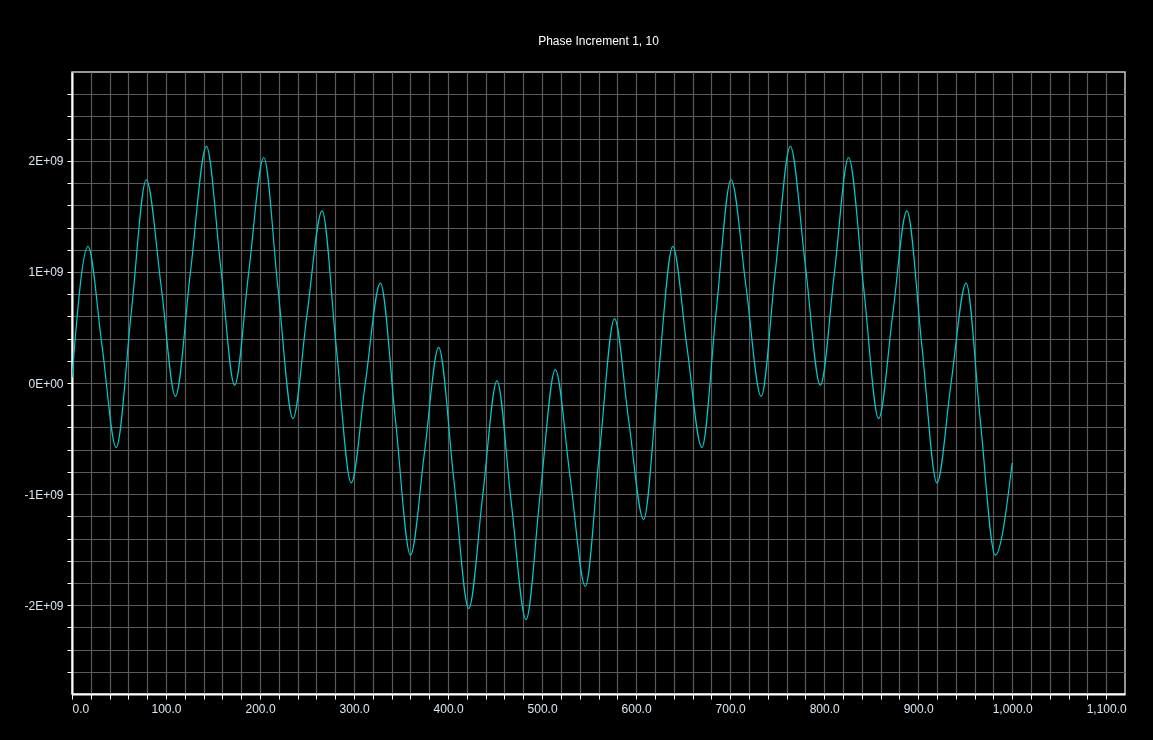  I want to click on y-tick-label: -2E+09, so click(44, 605).